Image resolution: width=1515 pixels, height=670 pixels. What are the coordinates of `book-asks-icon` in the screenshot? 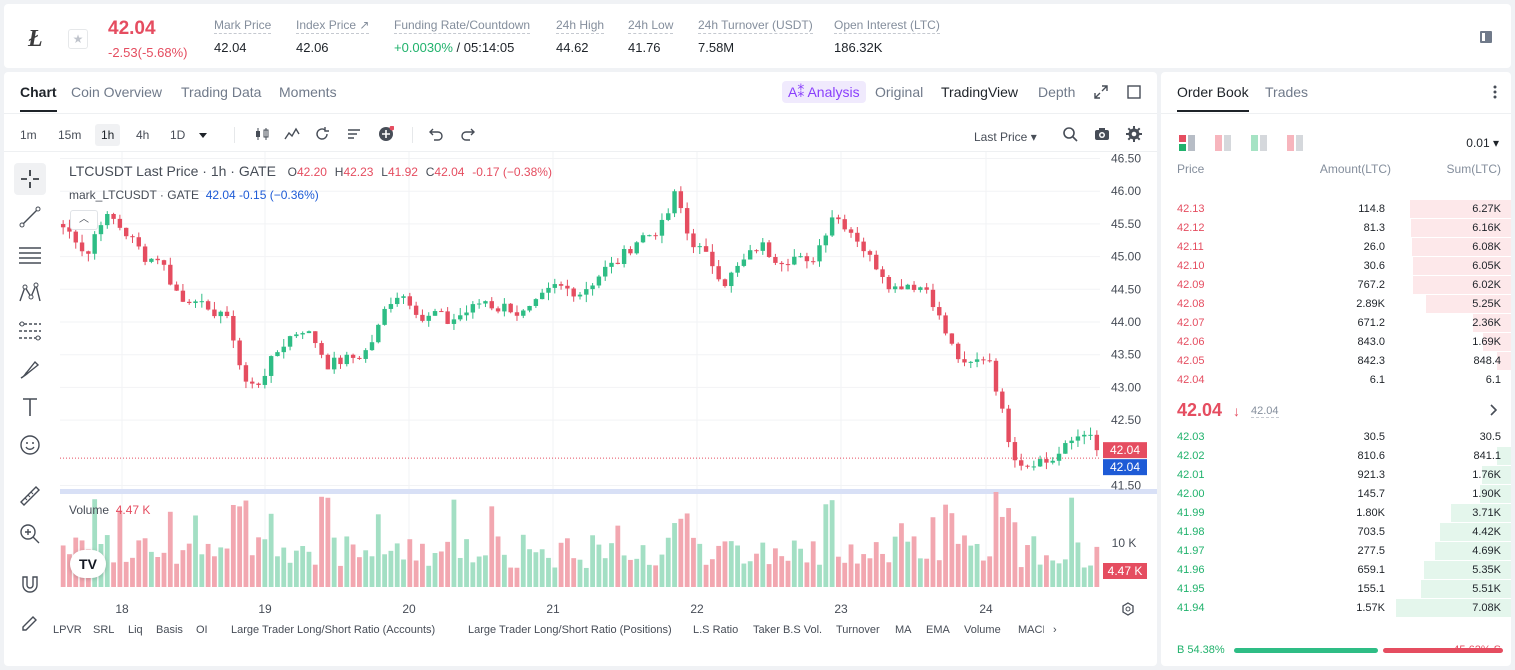 It's located at (1223, 143).